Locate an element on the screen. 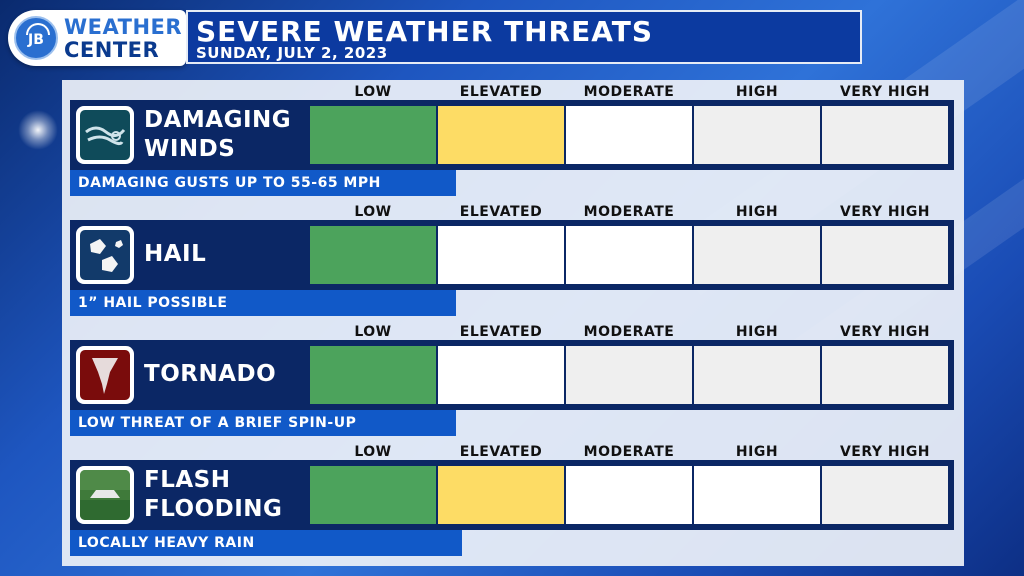 The height and width of the screenshot is (576, 1024). flood-icon is located at coordinates (105, 495).